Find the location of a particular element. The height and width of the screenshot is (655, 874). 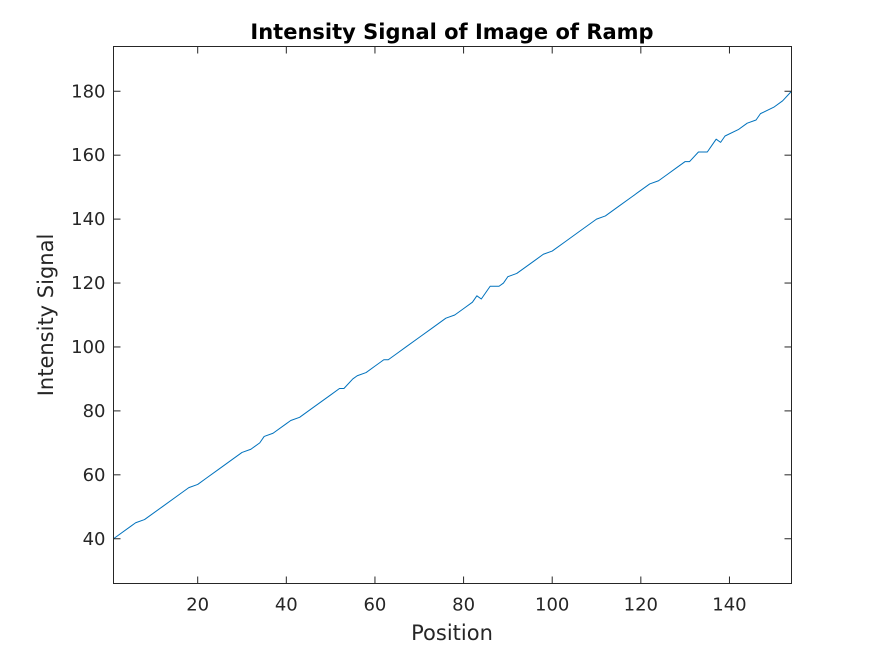

y-tick-label: 180 is located at coordinates (88, 91).